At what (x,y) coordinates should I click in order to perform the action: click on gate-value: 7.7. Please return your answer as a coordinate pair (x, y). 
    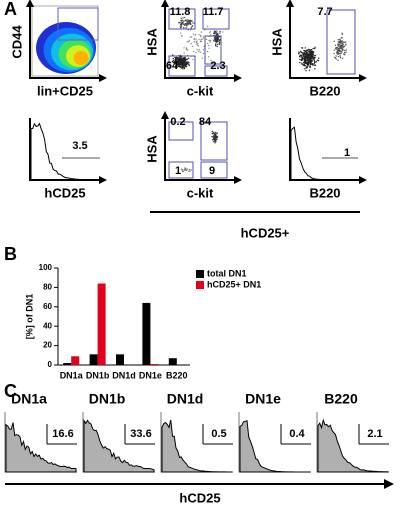
    Looking at the image, I should click on (324, 12).